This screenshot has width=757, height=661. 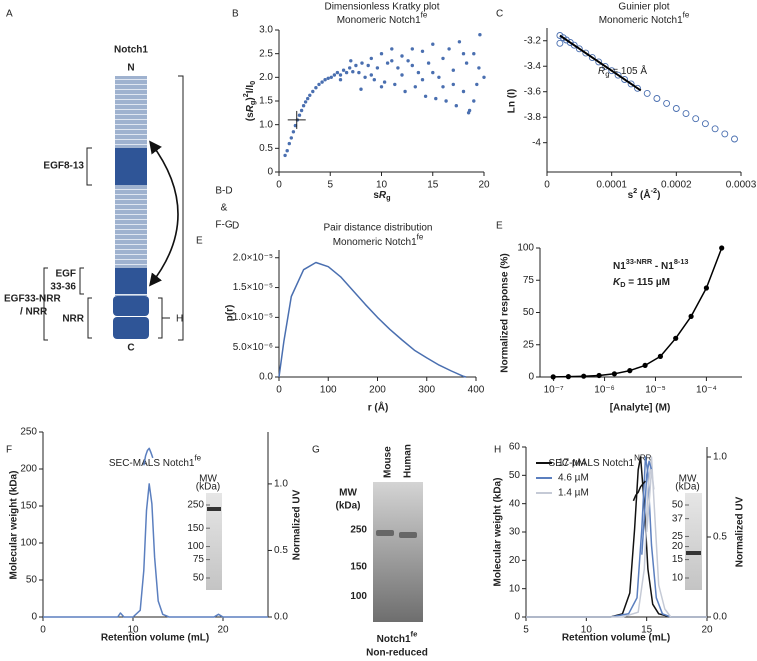 I want to click on annotation: Rg = 105 Å, so click(x=622, y=71).